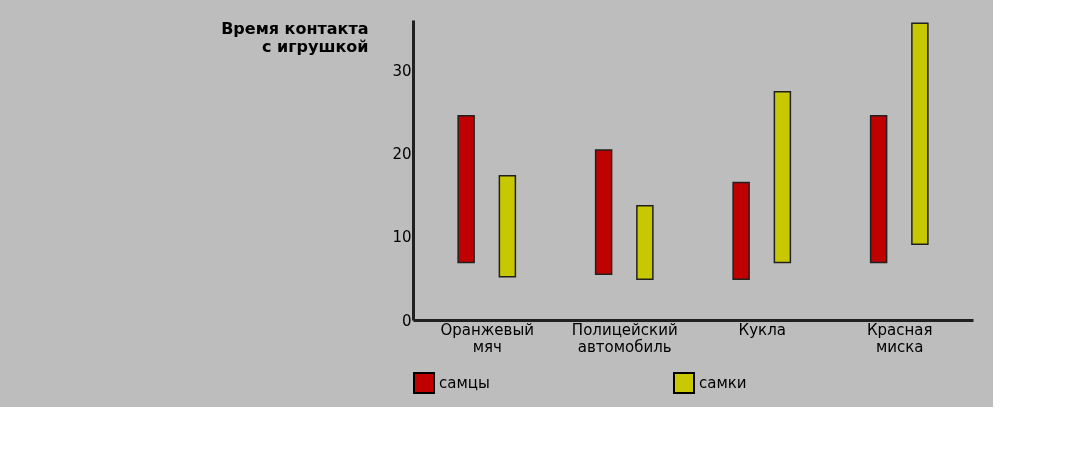  I want to click on y-tick-label: 10, so click(402, 237).